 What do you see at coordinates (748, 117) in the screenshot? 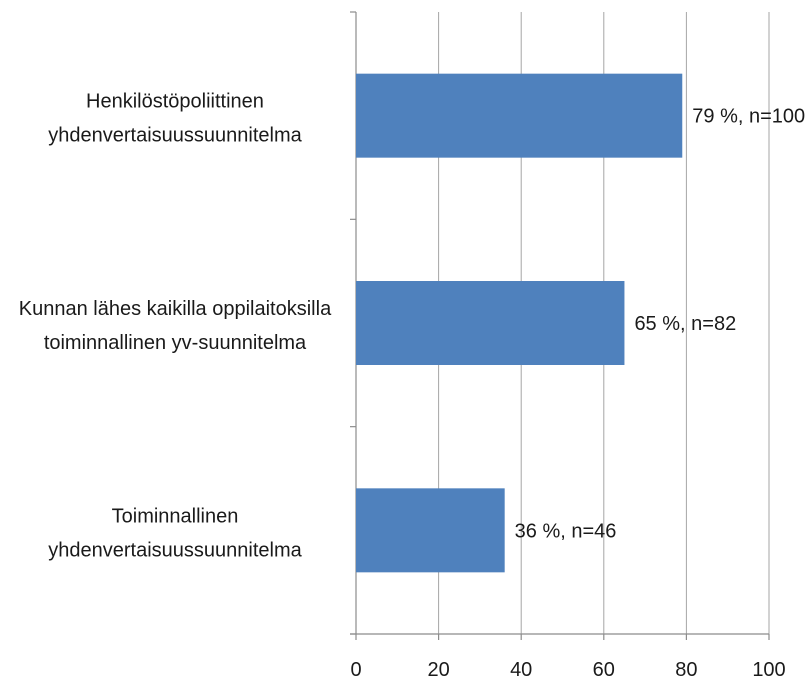
I see `data-label-0: 79 %, n=100` at bounding box center [748, 117].